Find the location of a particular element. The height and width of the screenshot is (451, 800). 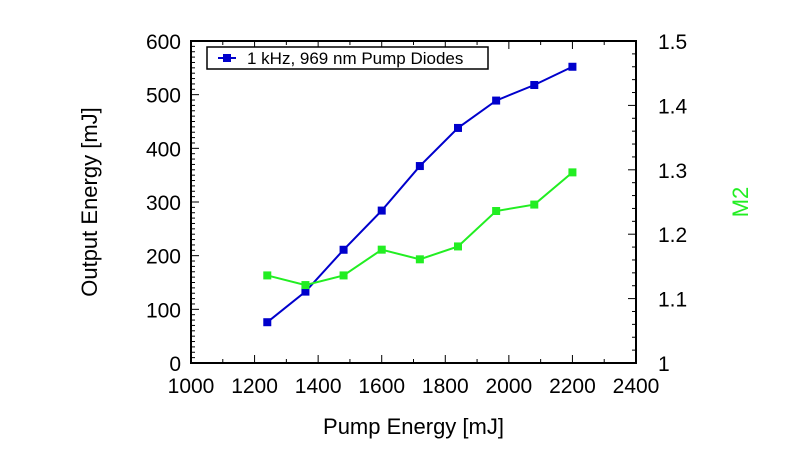

legend-label: 1 kHz, 969 nm Pump Diodes is located at coordinates (355, 58).